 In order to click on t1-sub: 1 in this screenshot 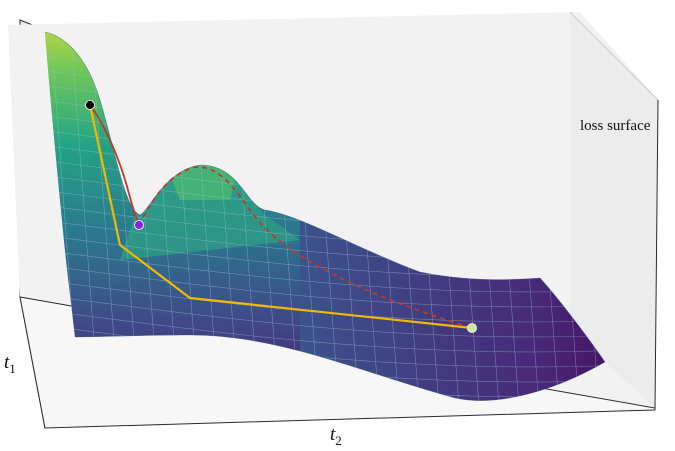, I will do `click(12, 368)`.